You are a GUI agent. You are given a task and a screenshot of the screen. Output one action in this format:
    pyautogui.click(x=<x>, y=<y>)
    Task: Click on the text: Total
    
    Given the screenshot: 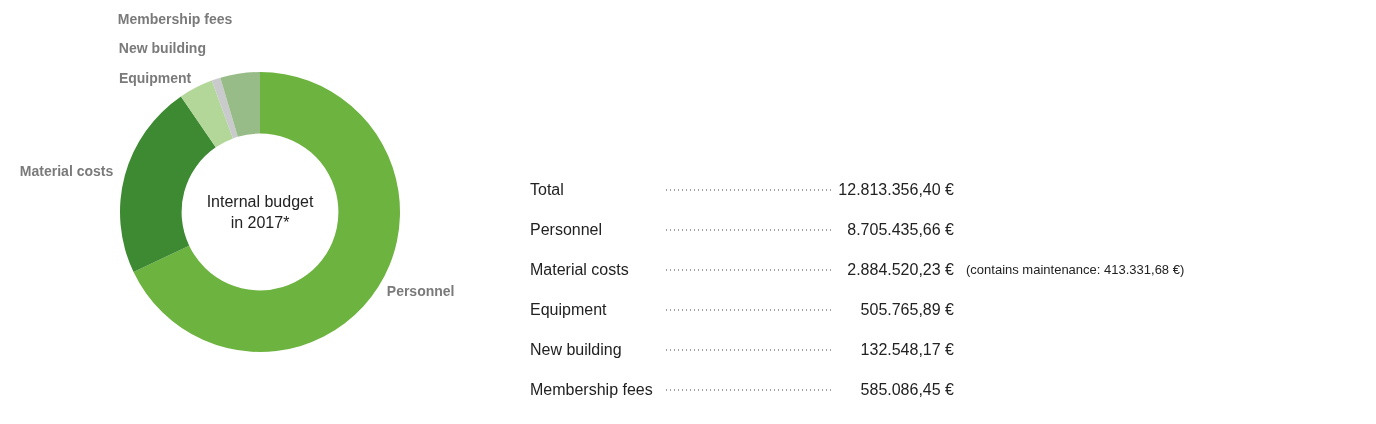 What is the action you would take?
    pyautogui.click(x=547, y=189)
    